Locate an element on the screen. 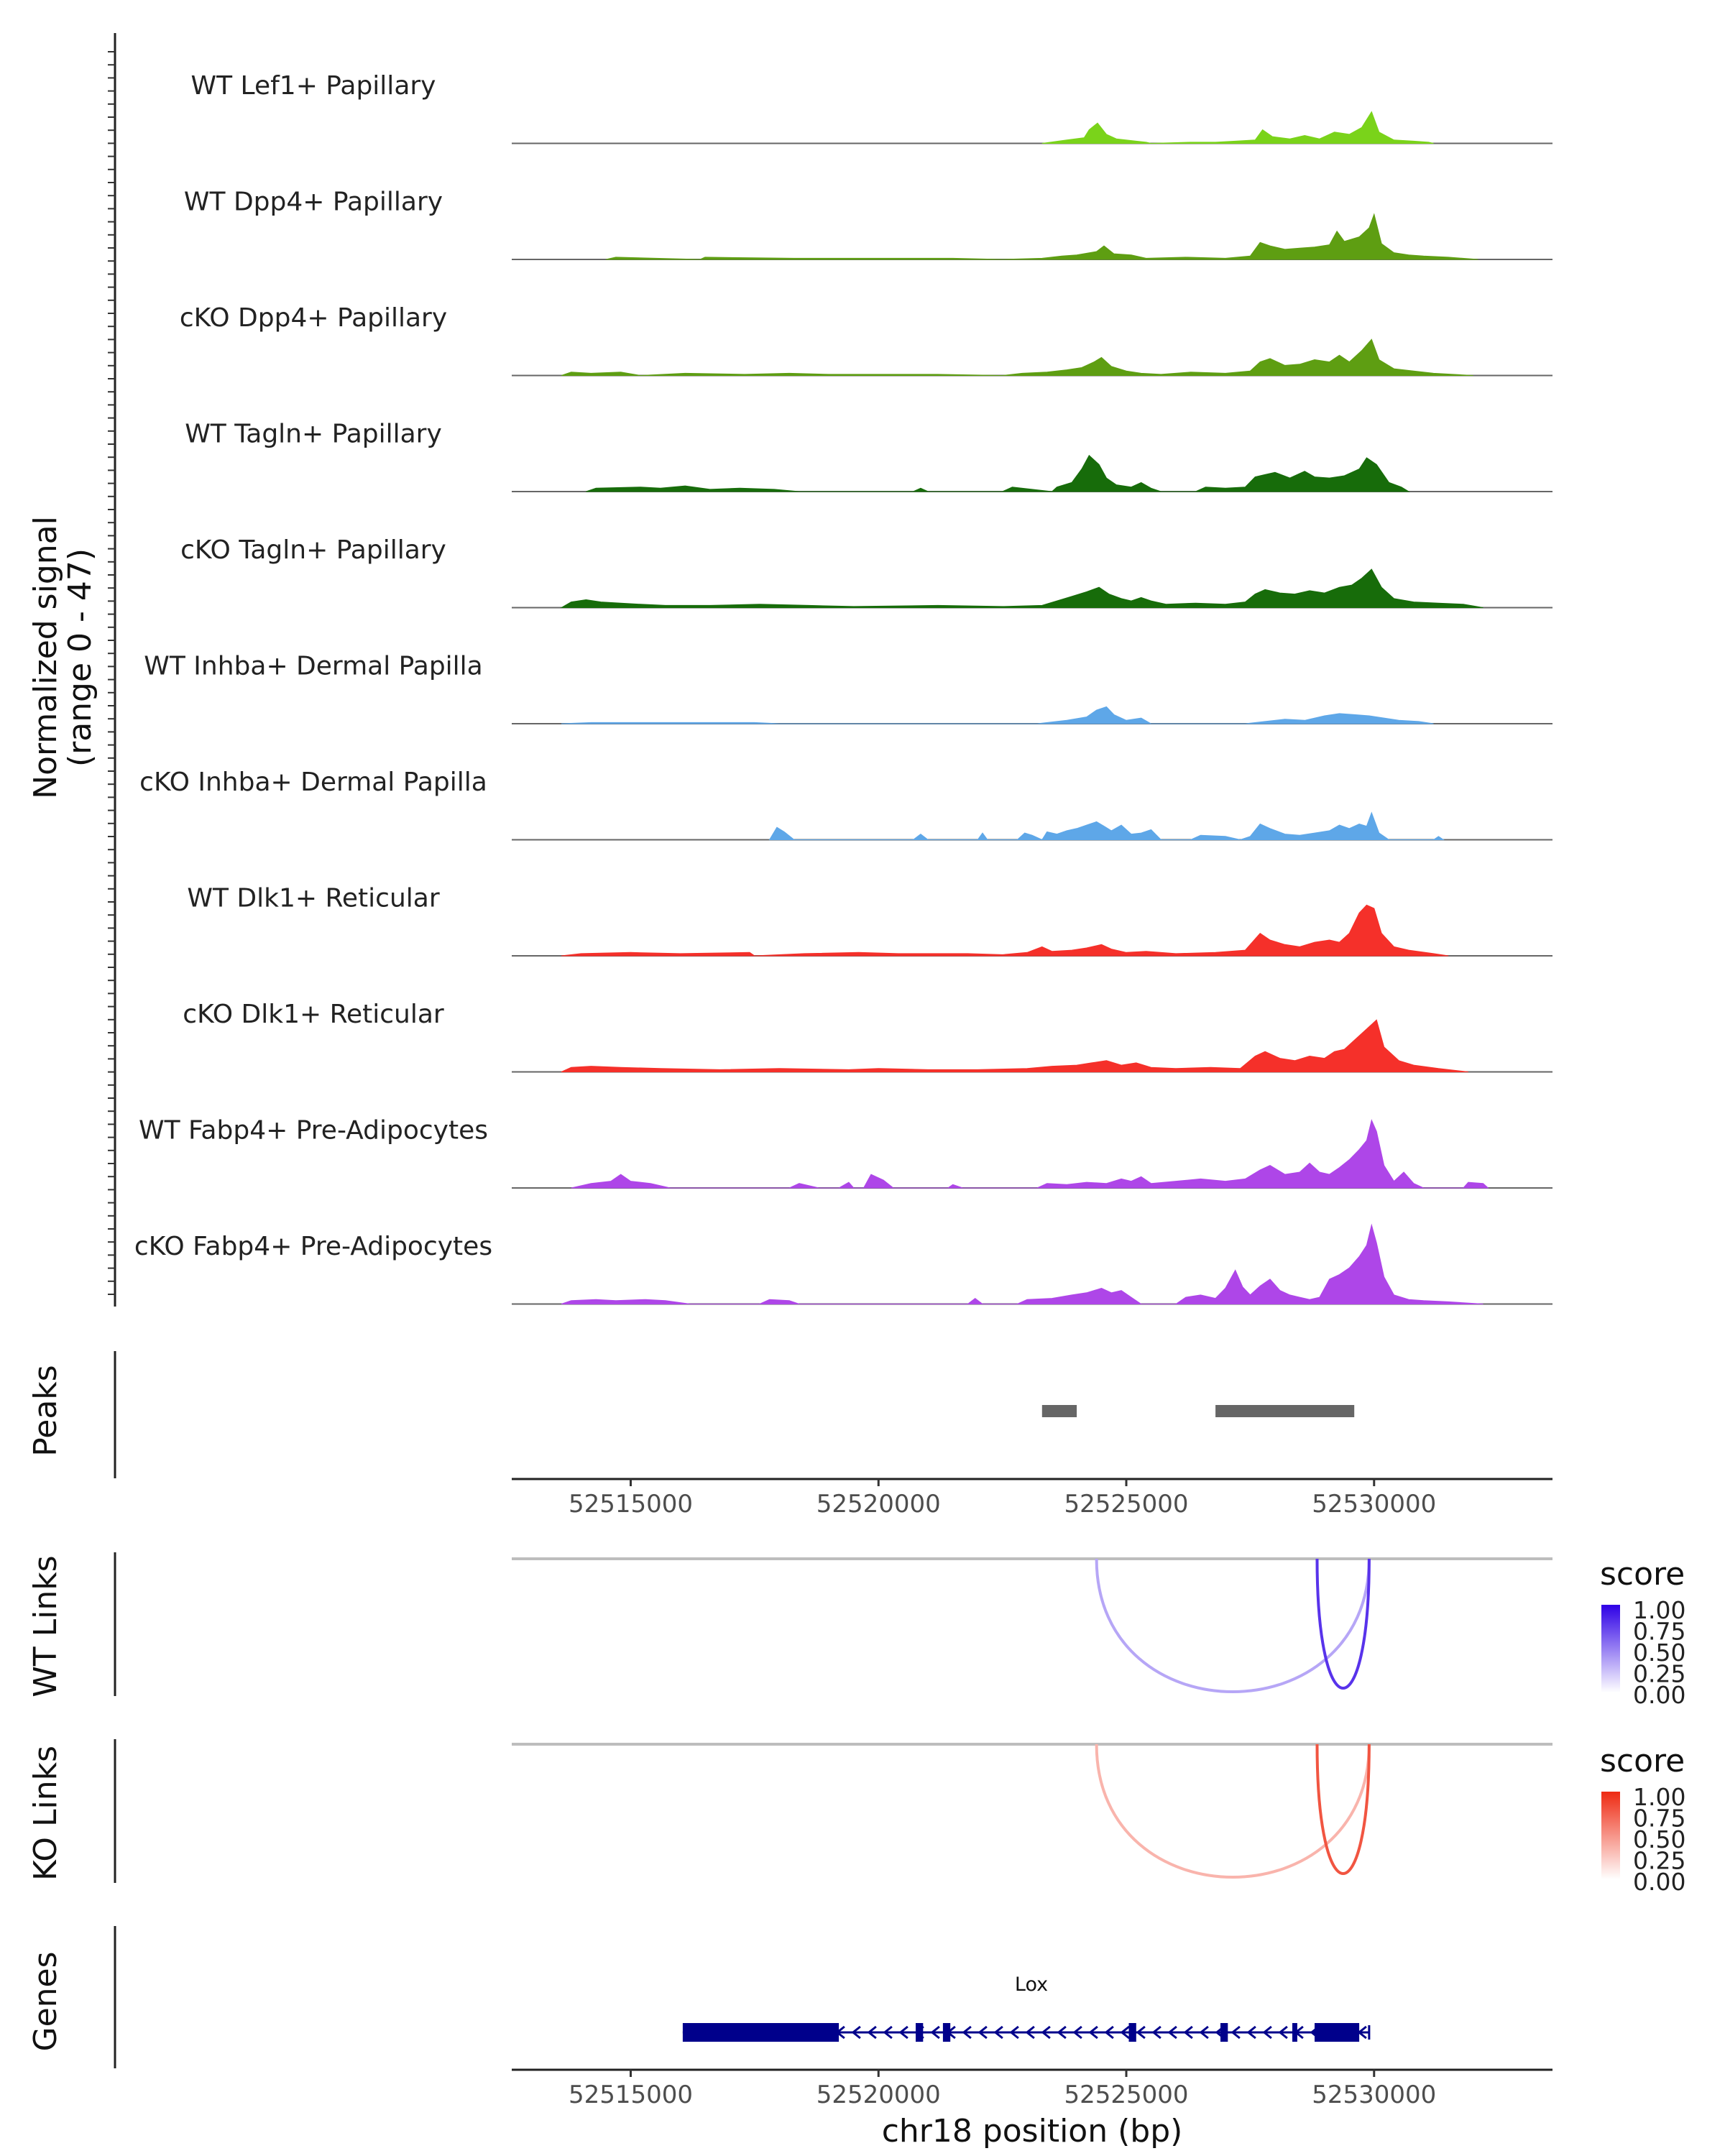  track-label: WT Dlk1+ Reticular is located at coordinates (313, 898).